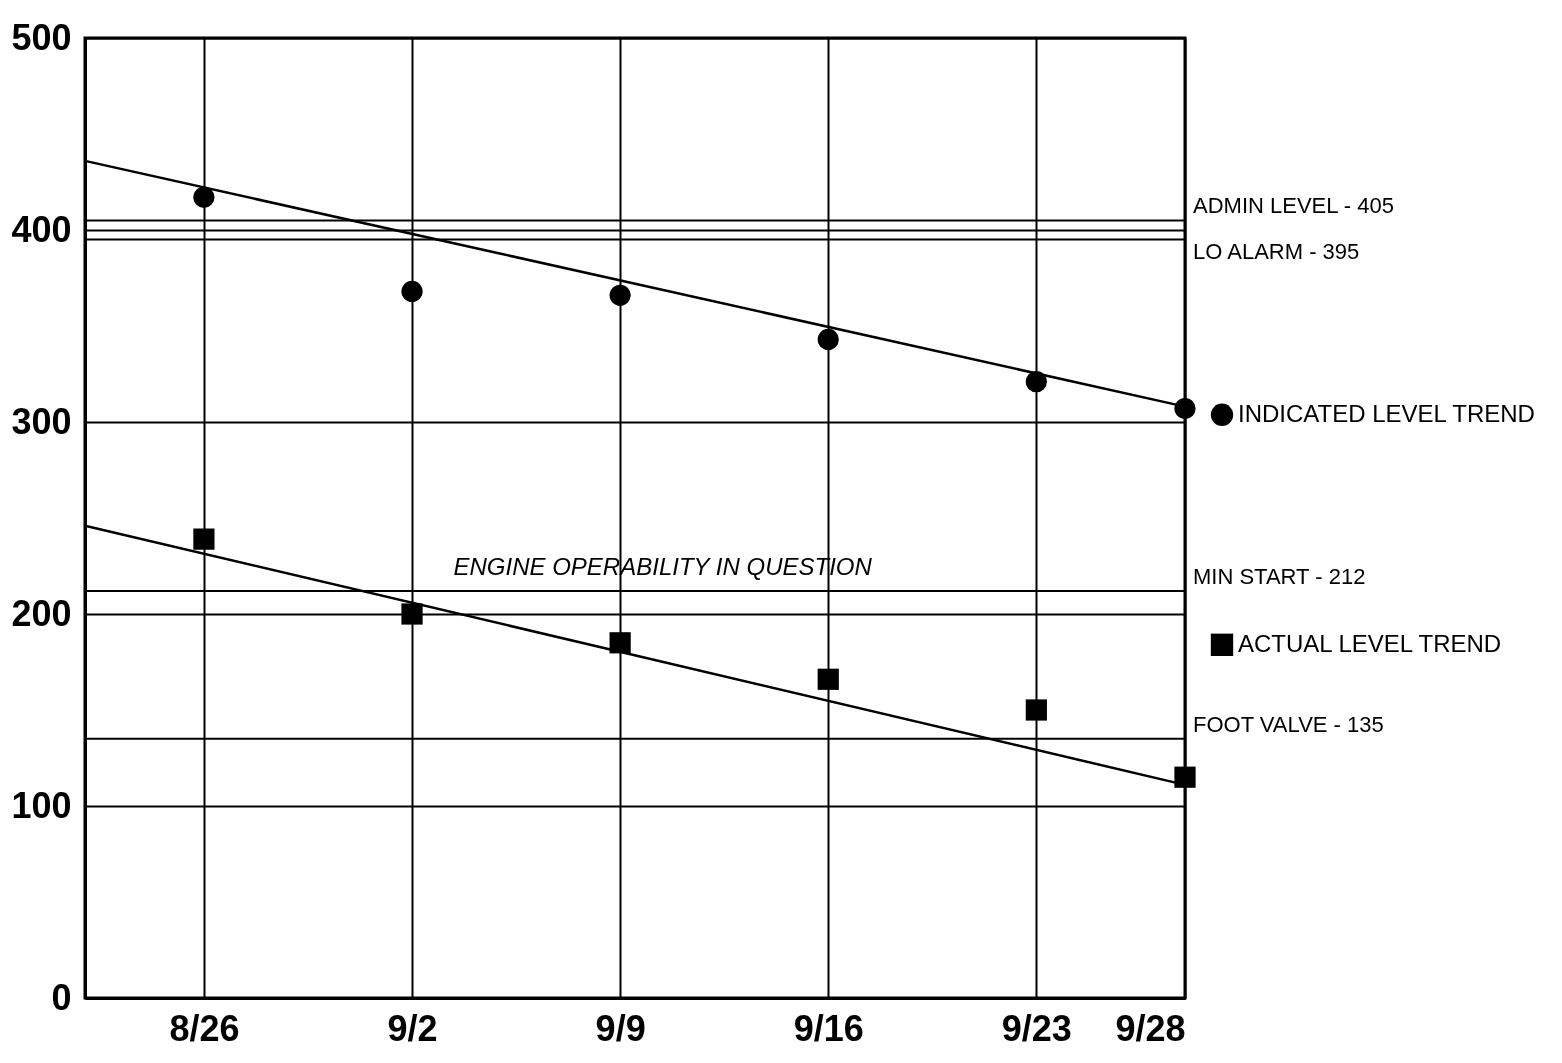  Describe the element at coordinates (1386, 413) in the screenshot. I see `legend-label: INDICATED LEVEL TREND` at that location.